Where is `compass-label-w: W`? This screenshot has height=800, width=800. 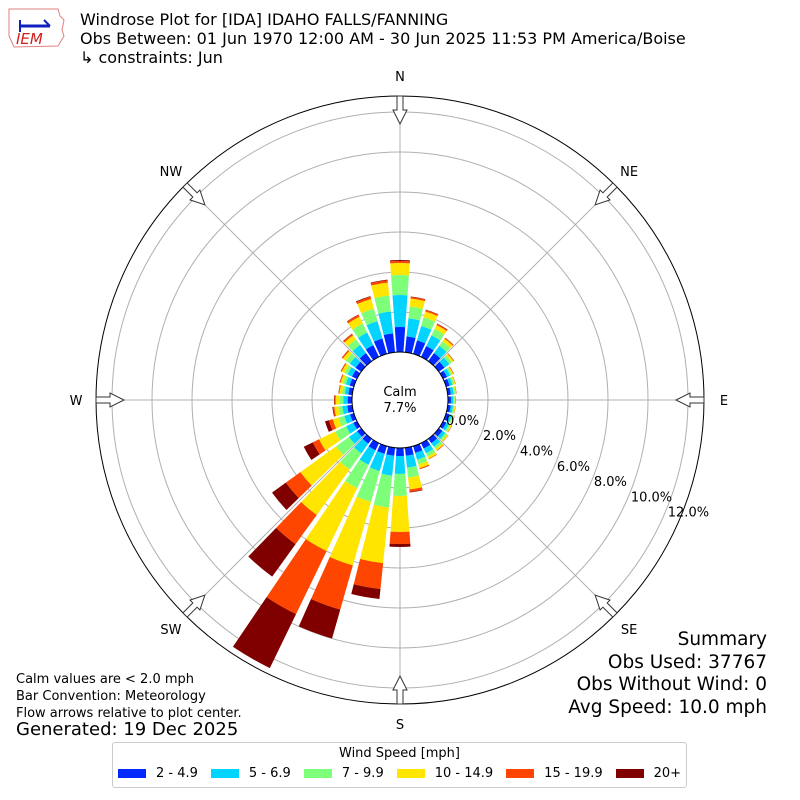
compass-label-w: W is located at coordinates (76, 401).